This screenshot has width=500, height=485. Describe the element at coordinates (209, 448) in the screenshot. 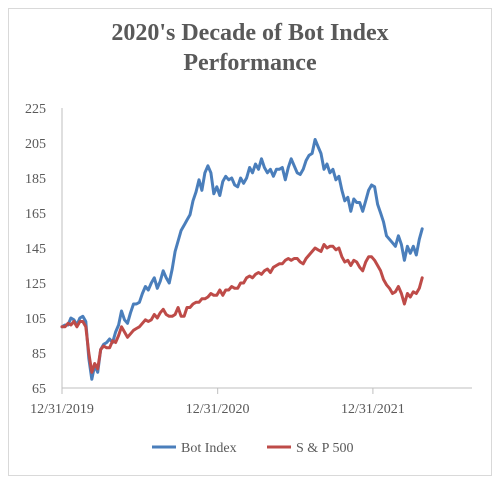

I see `legend-label: Bot Index` at that location.